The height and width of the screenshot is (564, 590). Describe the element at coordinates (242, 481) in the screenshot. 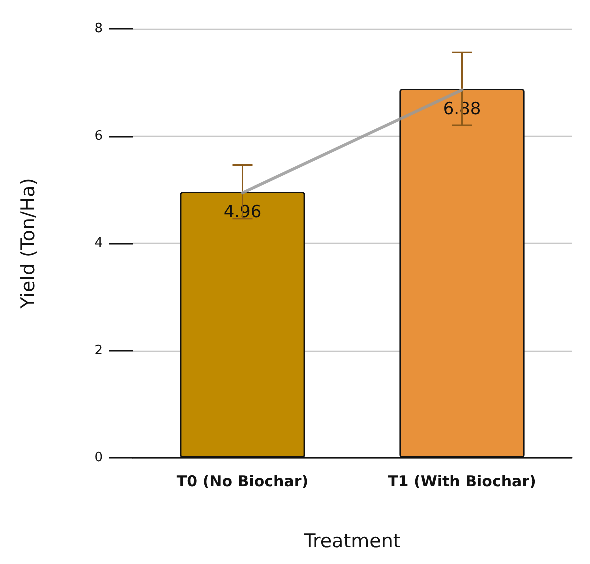

I see `x-tick-label: T0 (No Biochar)` at that location.